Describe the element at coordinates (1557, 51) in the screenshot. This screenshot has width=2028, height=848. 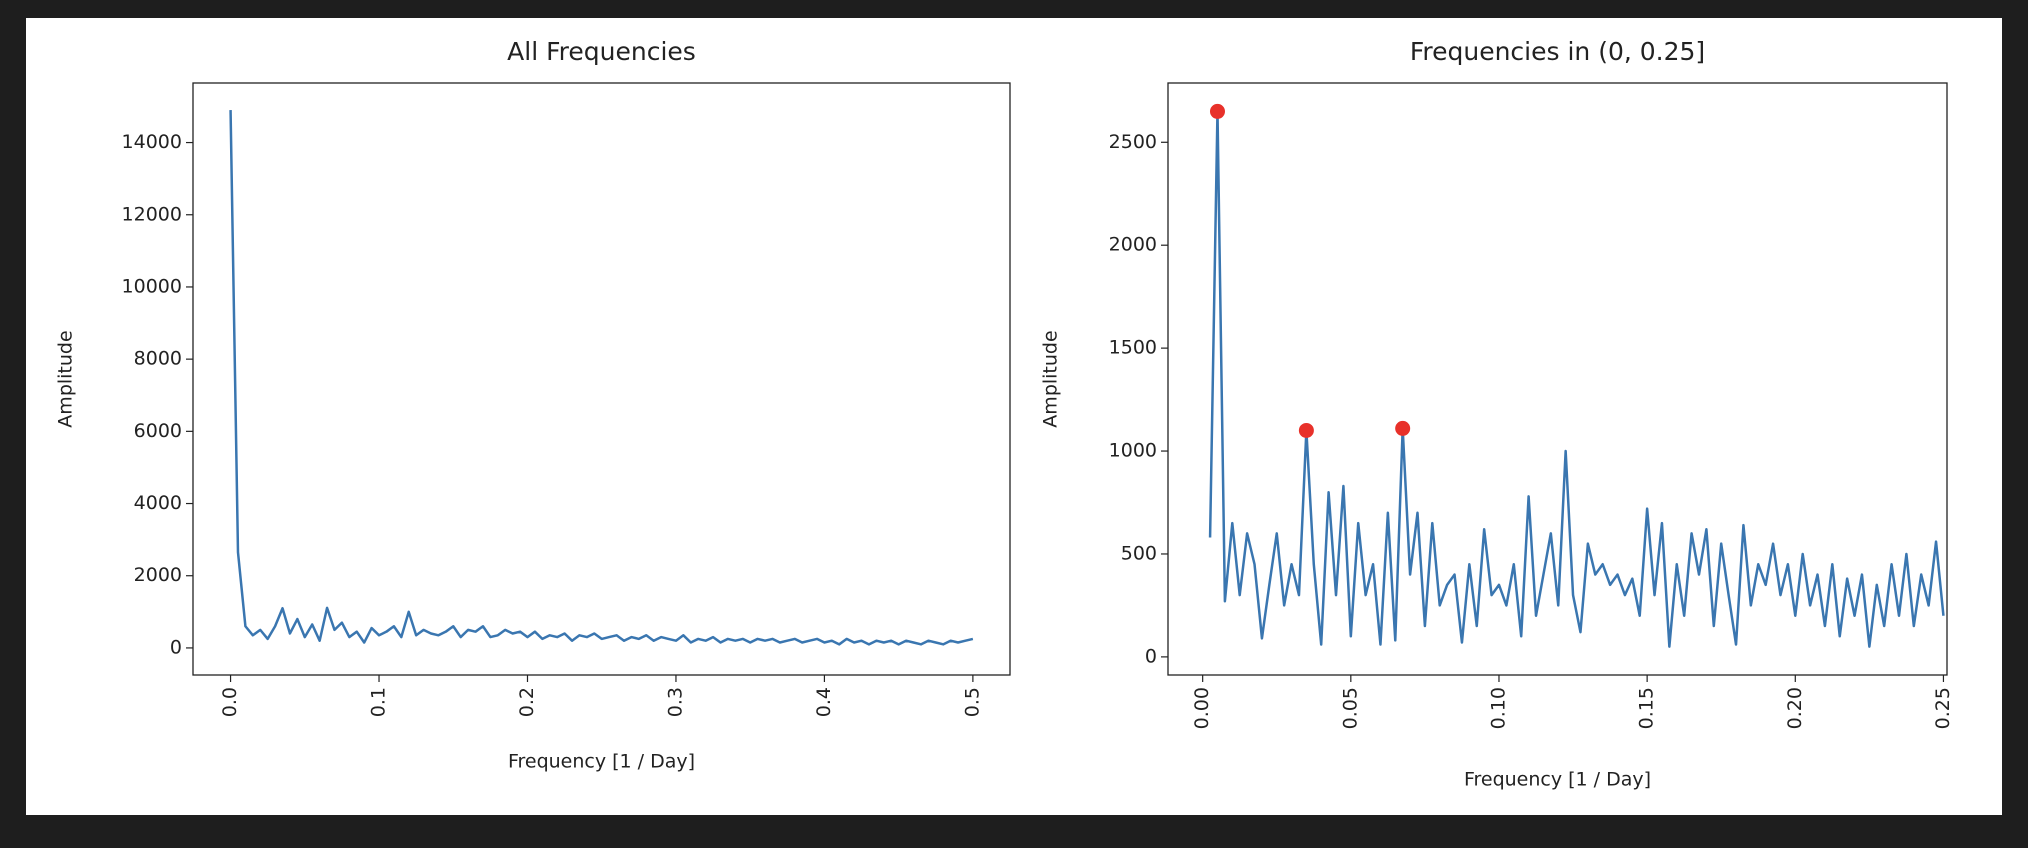
I see `chart-title: Frequencies in (0, 0.25]` at that location.